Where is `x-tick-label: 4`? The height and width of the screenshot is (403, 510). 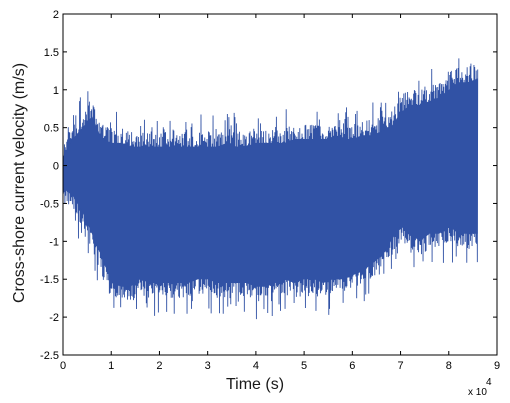 x-tick-label: 4 is located at coordinates (256, 366).